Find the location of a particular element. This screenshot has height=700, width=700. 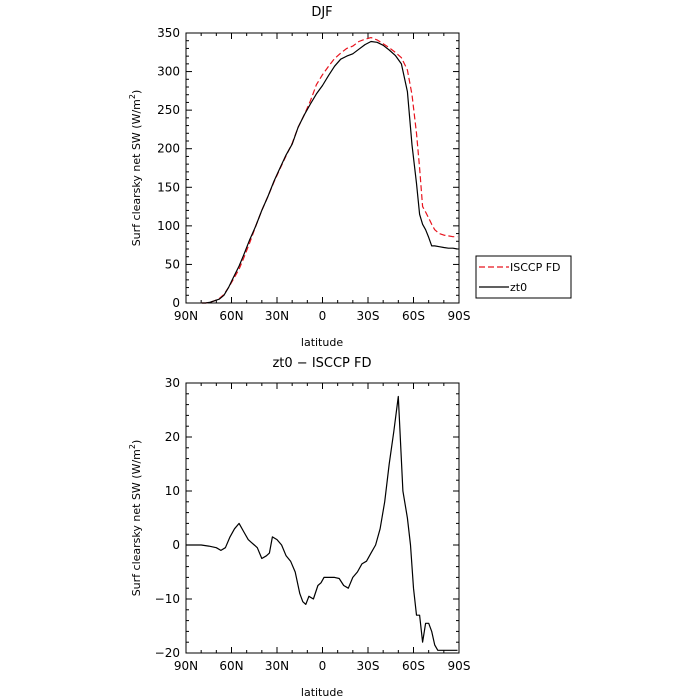

bottom-x-tick-label: 0 is located at coordinates (323, 666).